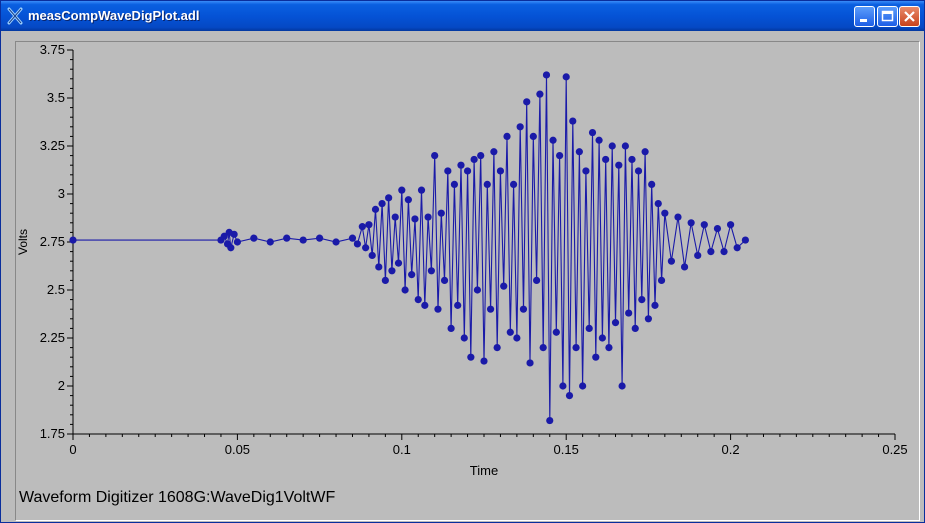 The image size is (925, 523). What do you see at coordinates (864, 16) in the screenshot?
I see `minimize-button` at bounding box center [864, 16].